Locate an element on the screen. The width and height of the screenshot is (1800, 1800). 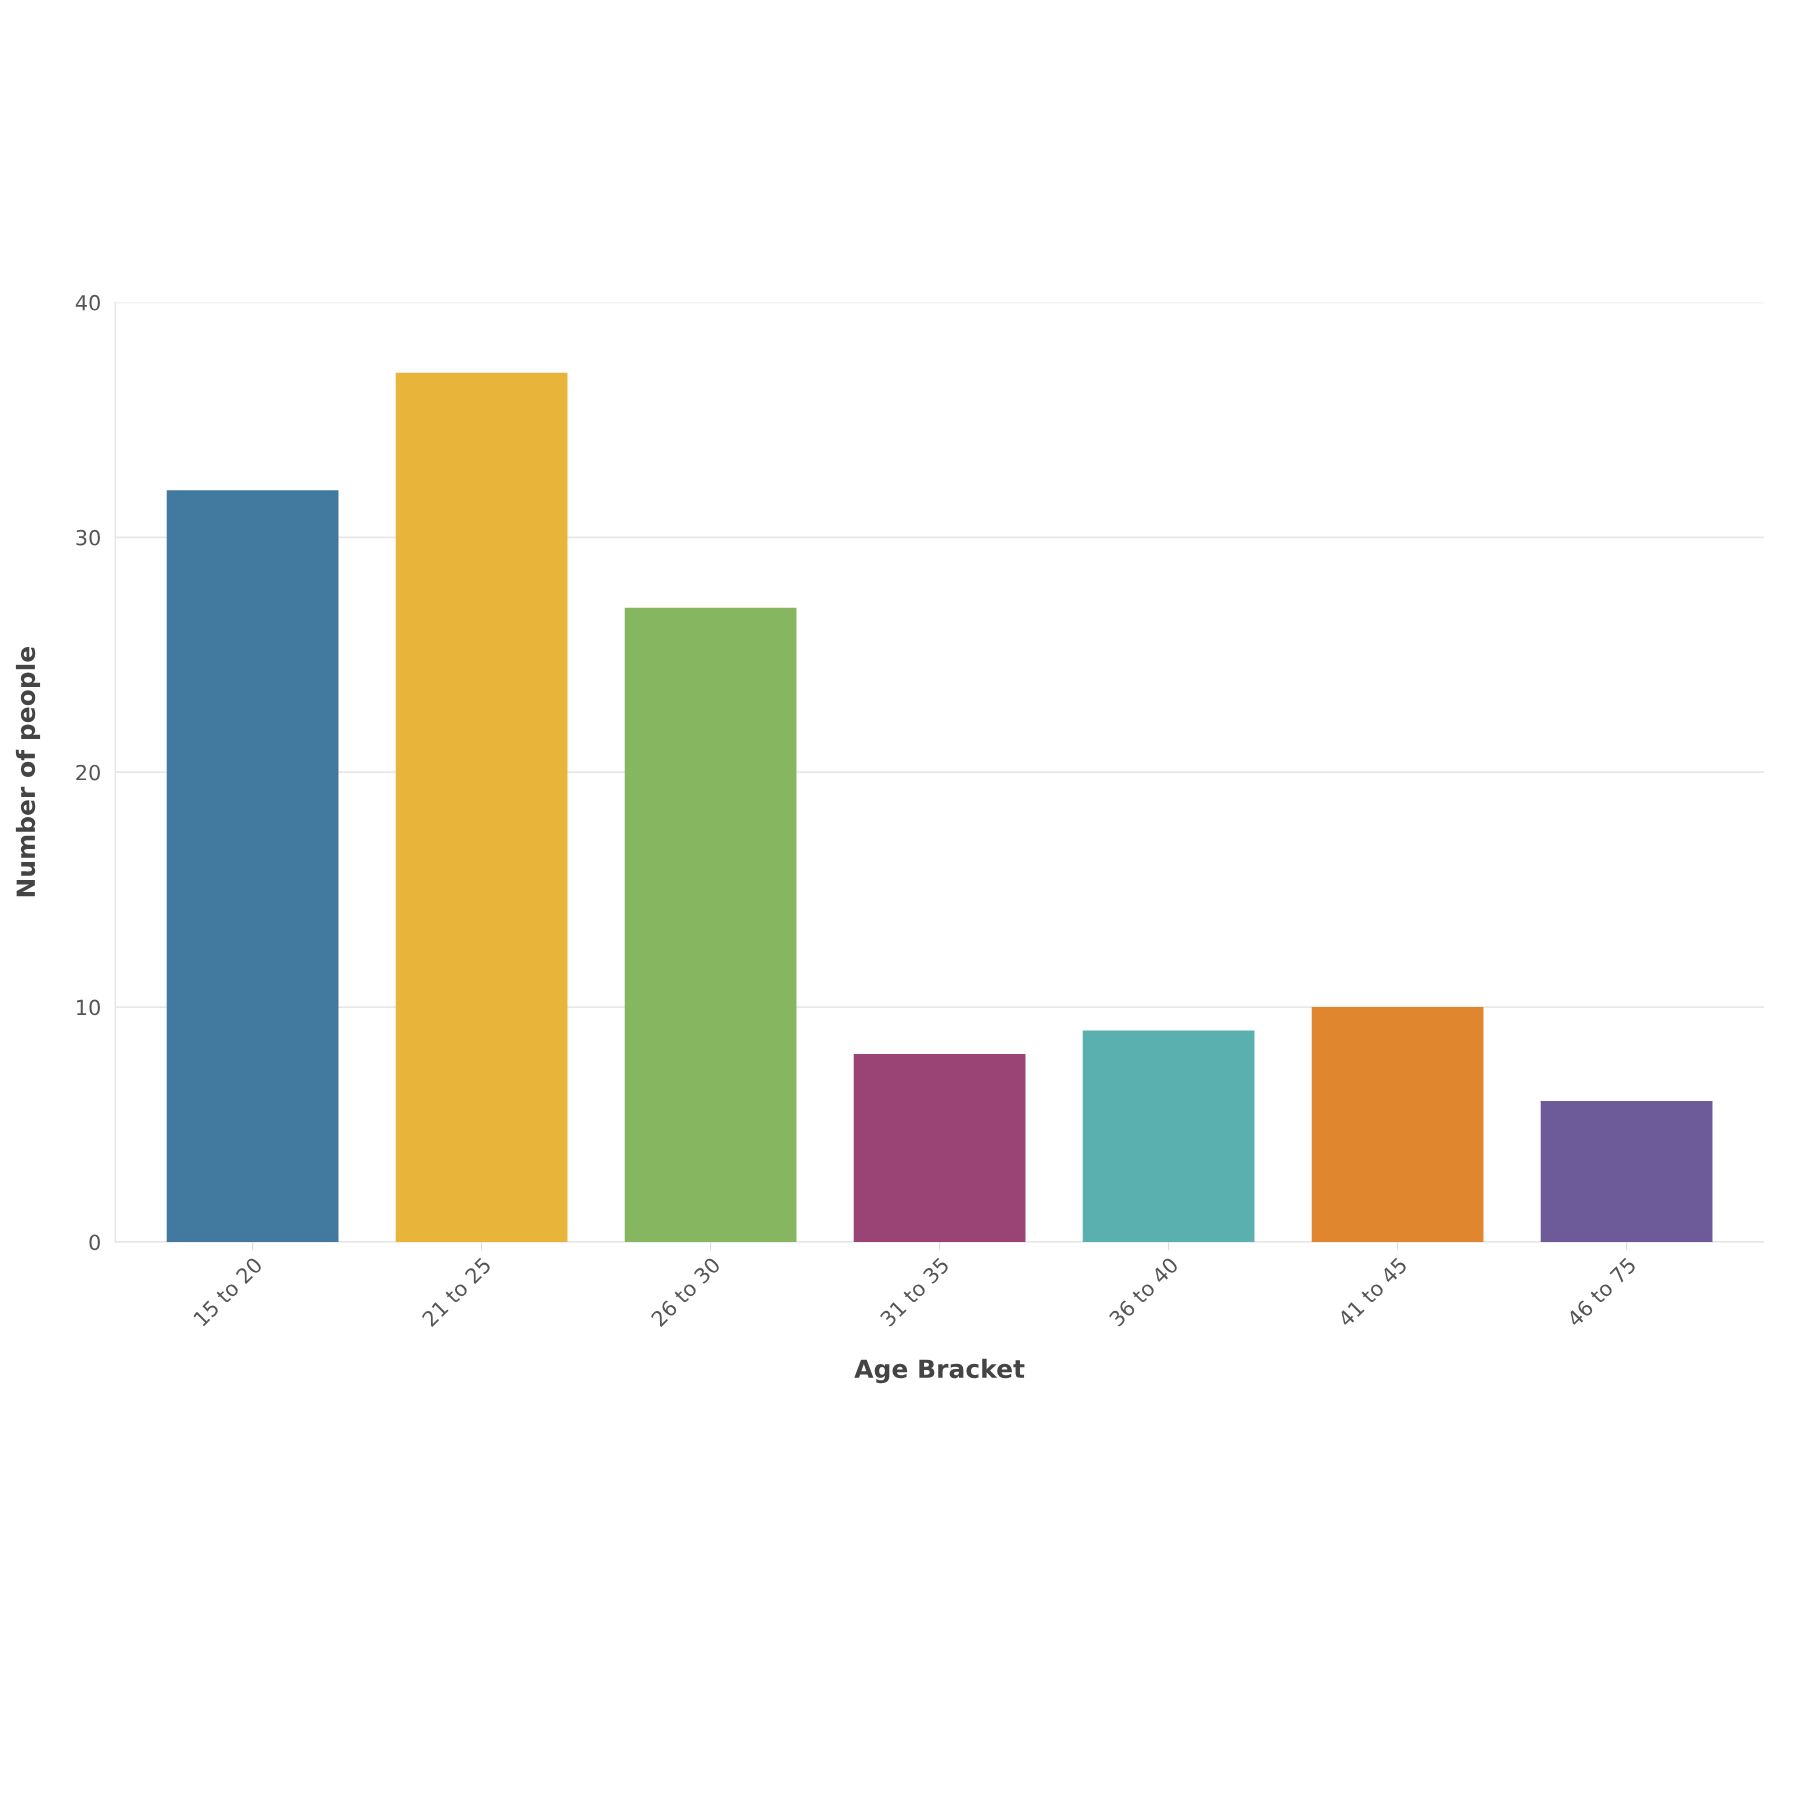
y-tick-label: 0 is located at coordinates (94, 1242).